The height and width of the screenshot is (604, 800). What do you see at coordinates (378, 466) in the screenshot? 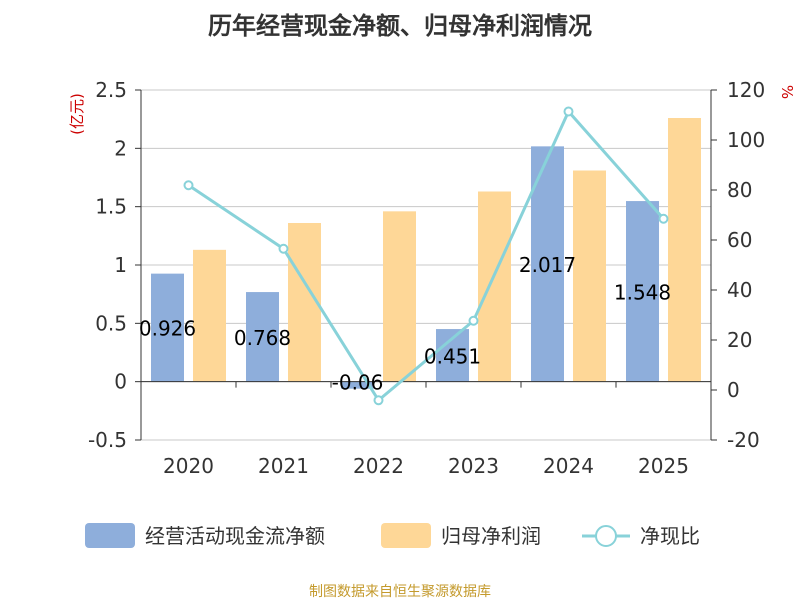
I see `category-label: 2022` at bounding box center [378, 466].